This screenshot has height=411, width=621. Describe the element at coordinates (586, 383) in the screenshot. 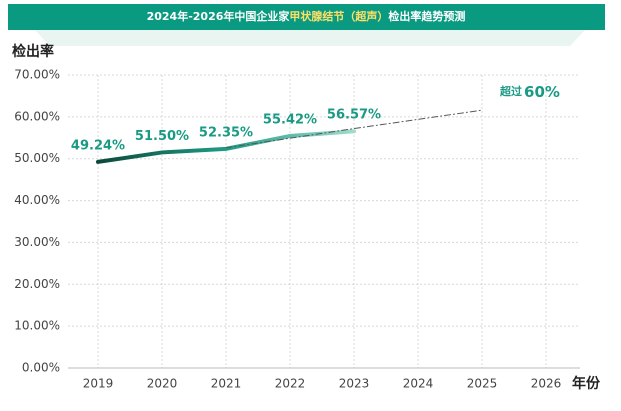

I see `x-axis-label: 年份` at that location.